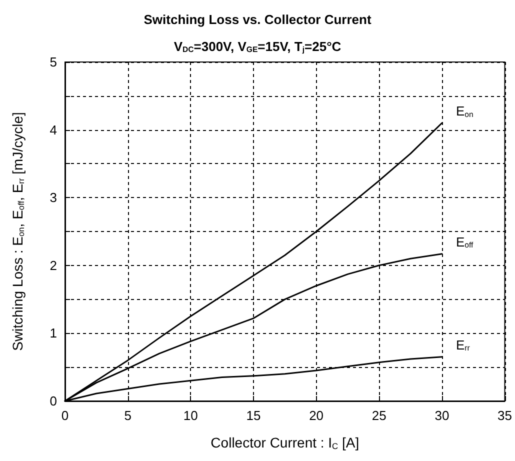 This screenshot has height=461, width=515. What do you see at coordinates (53, 198) in the screenshot?
I see `y-tick-label: 3` at bounding box center [53, 198].